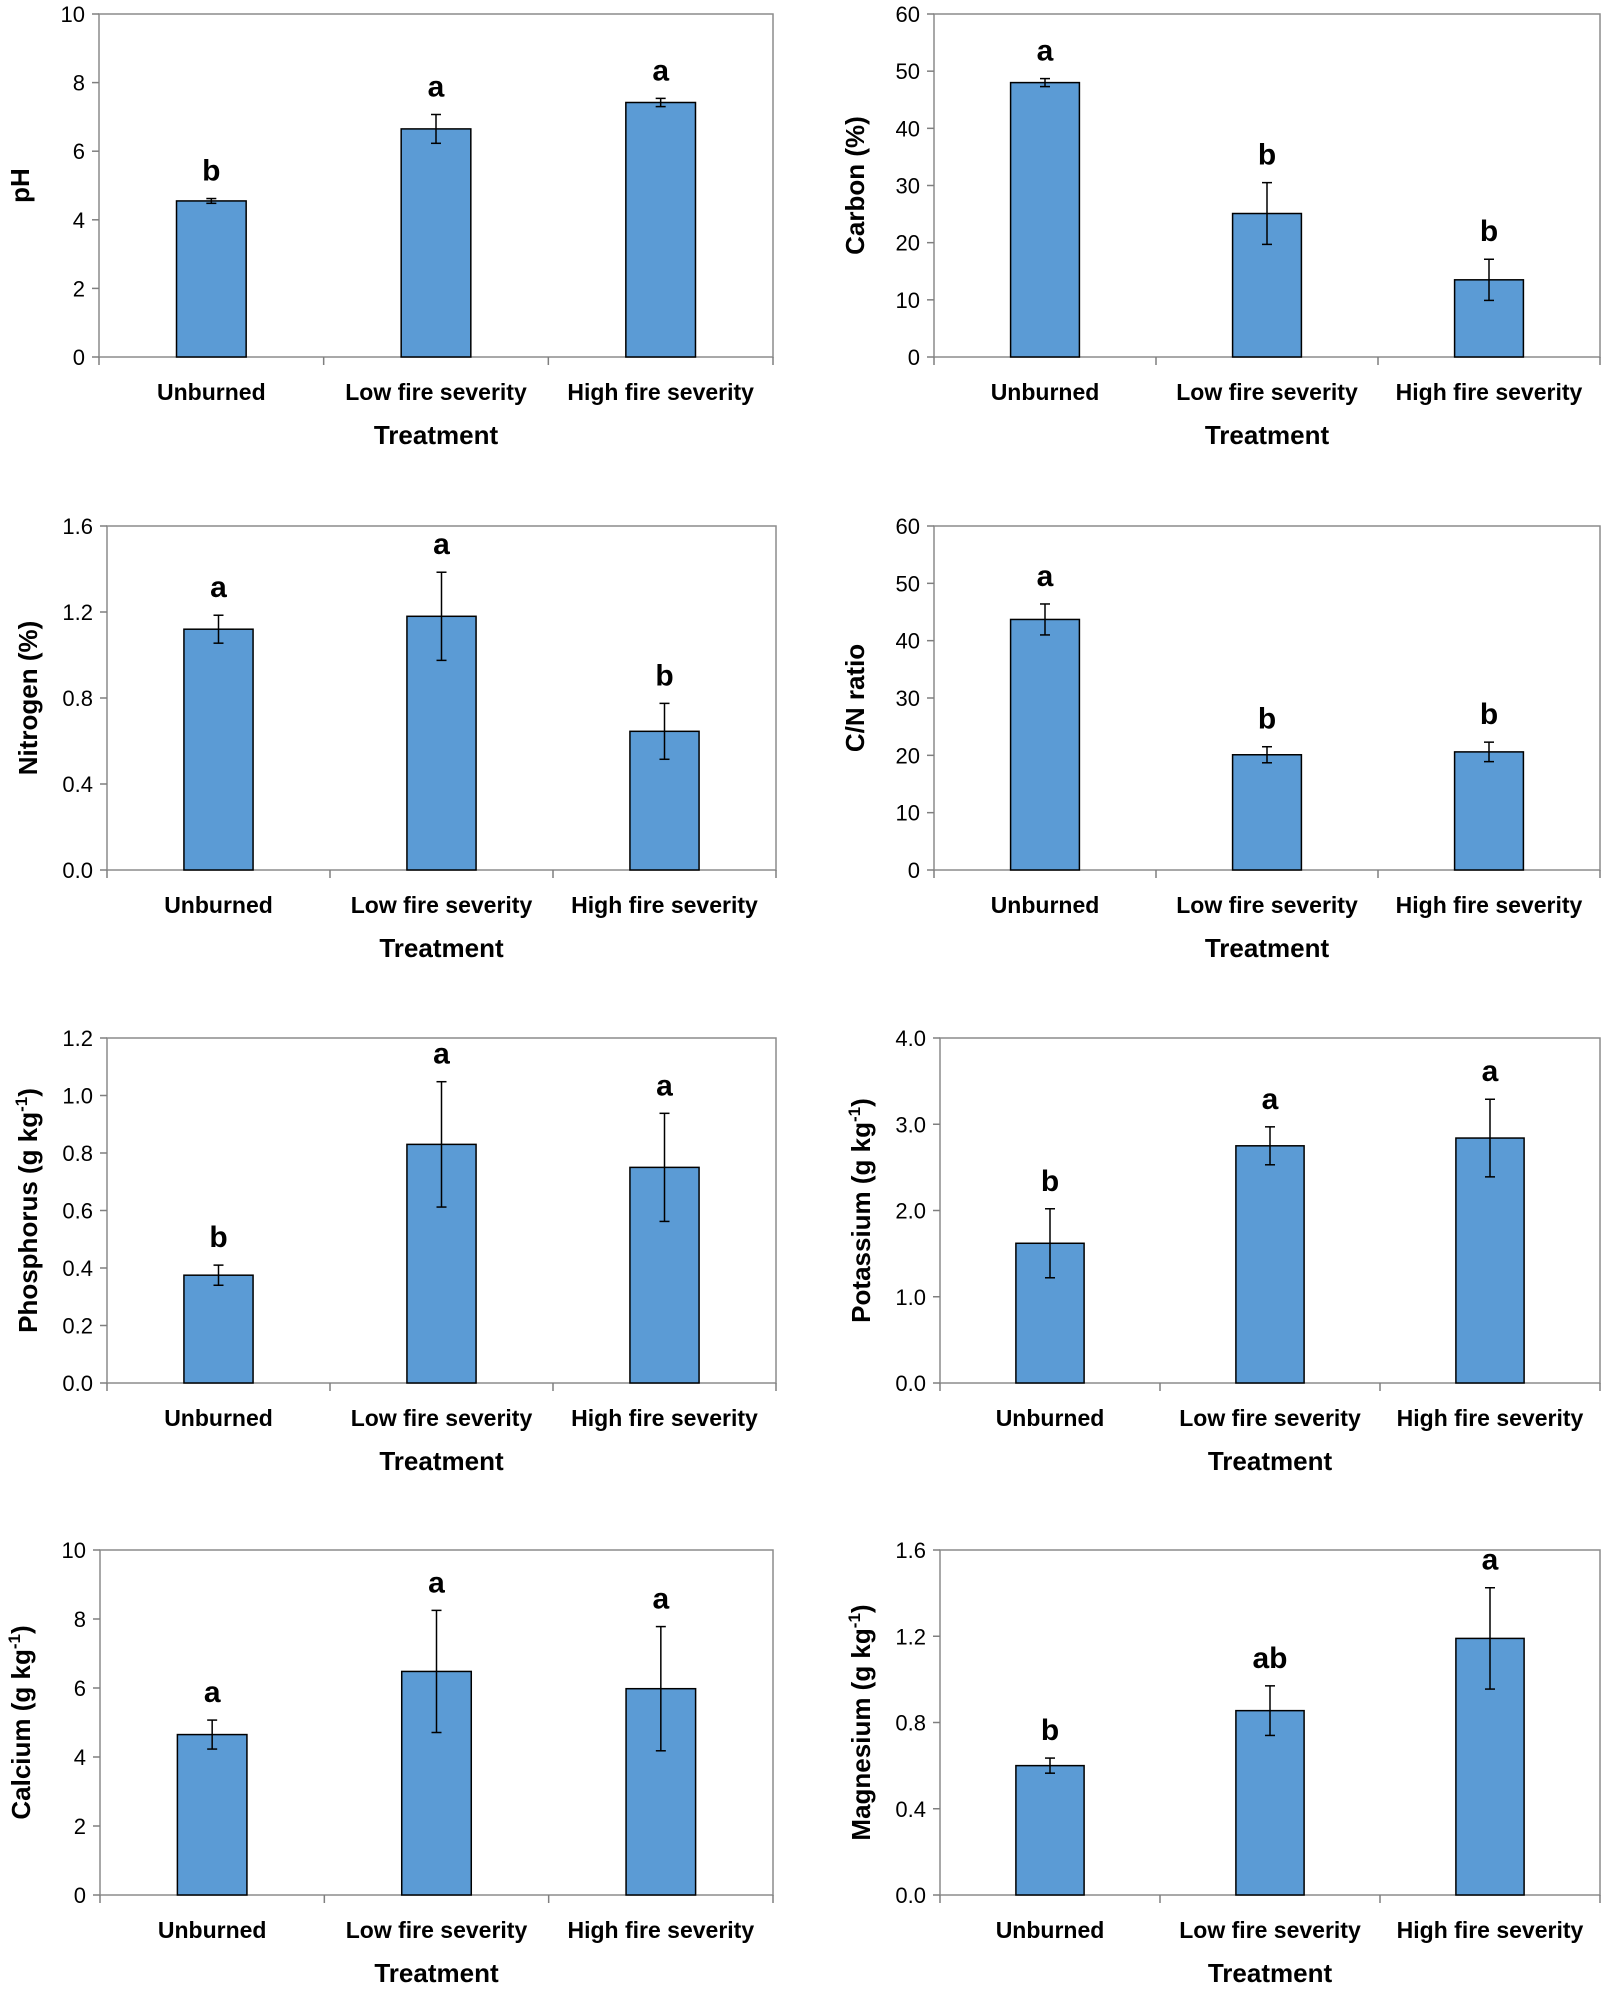  What do you see at coordinates (910, 1809) in the screenshot?
I see `y-tick-label: 0.4` at bounding box center [910, 1809].